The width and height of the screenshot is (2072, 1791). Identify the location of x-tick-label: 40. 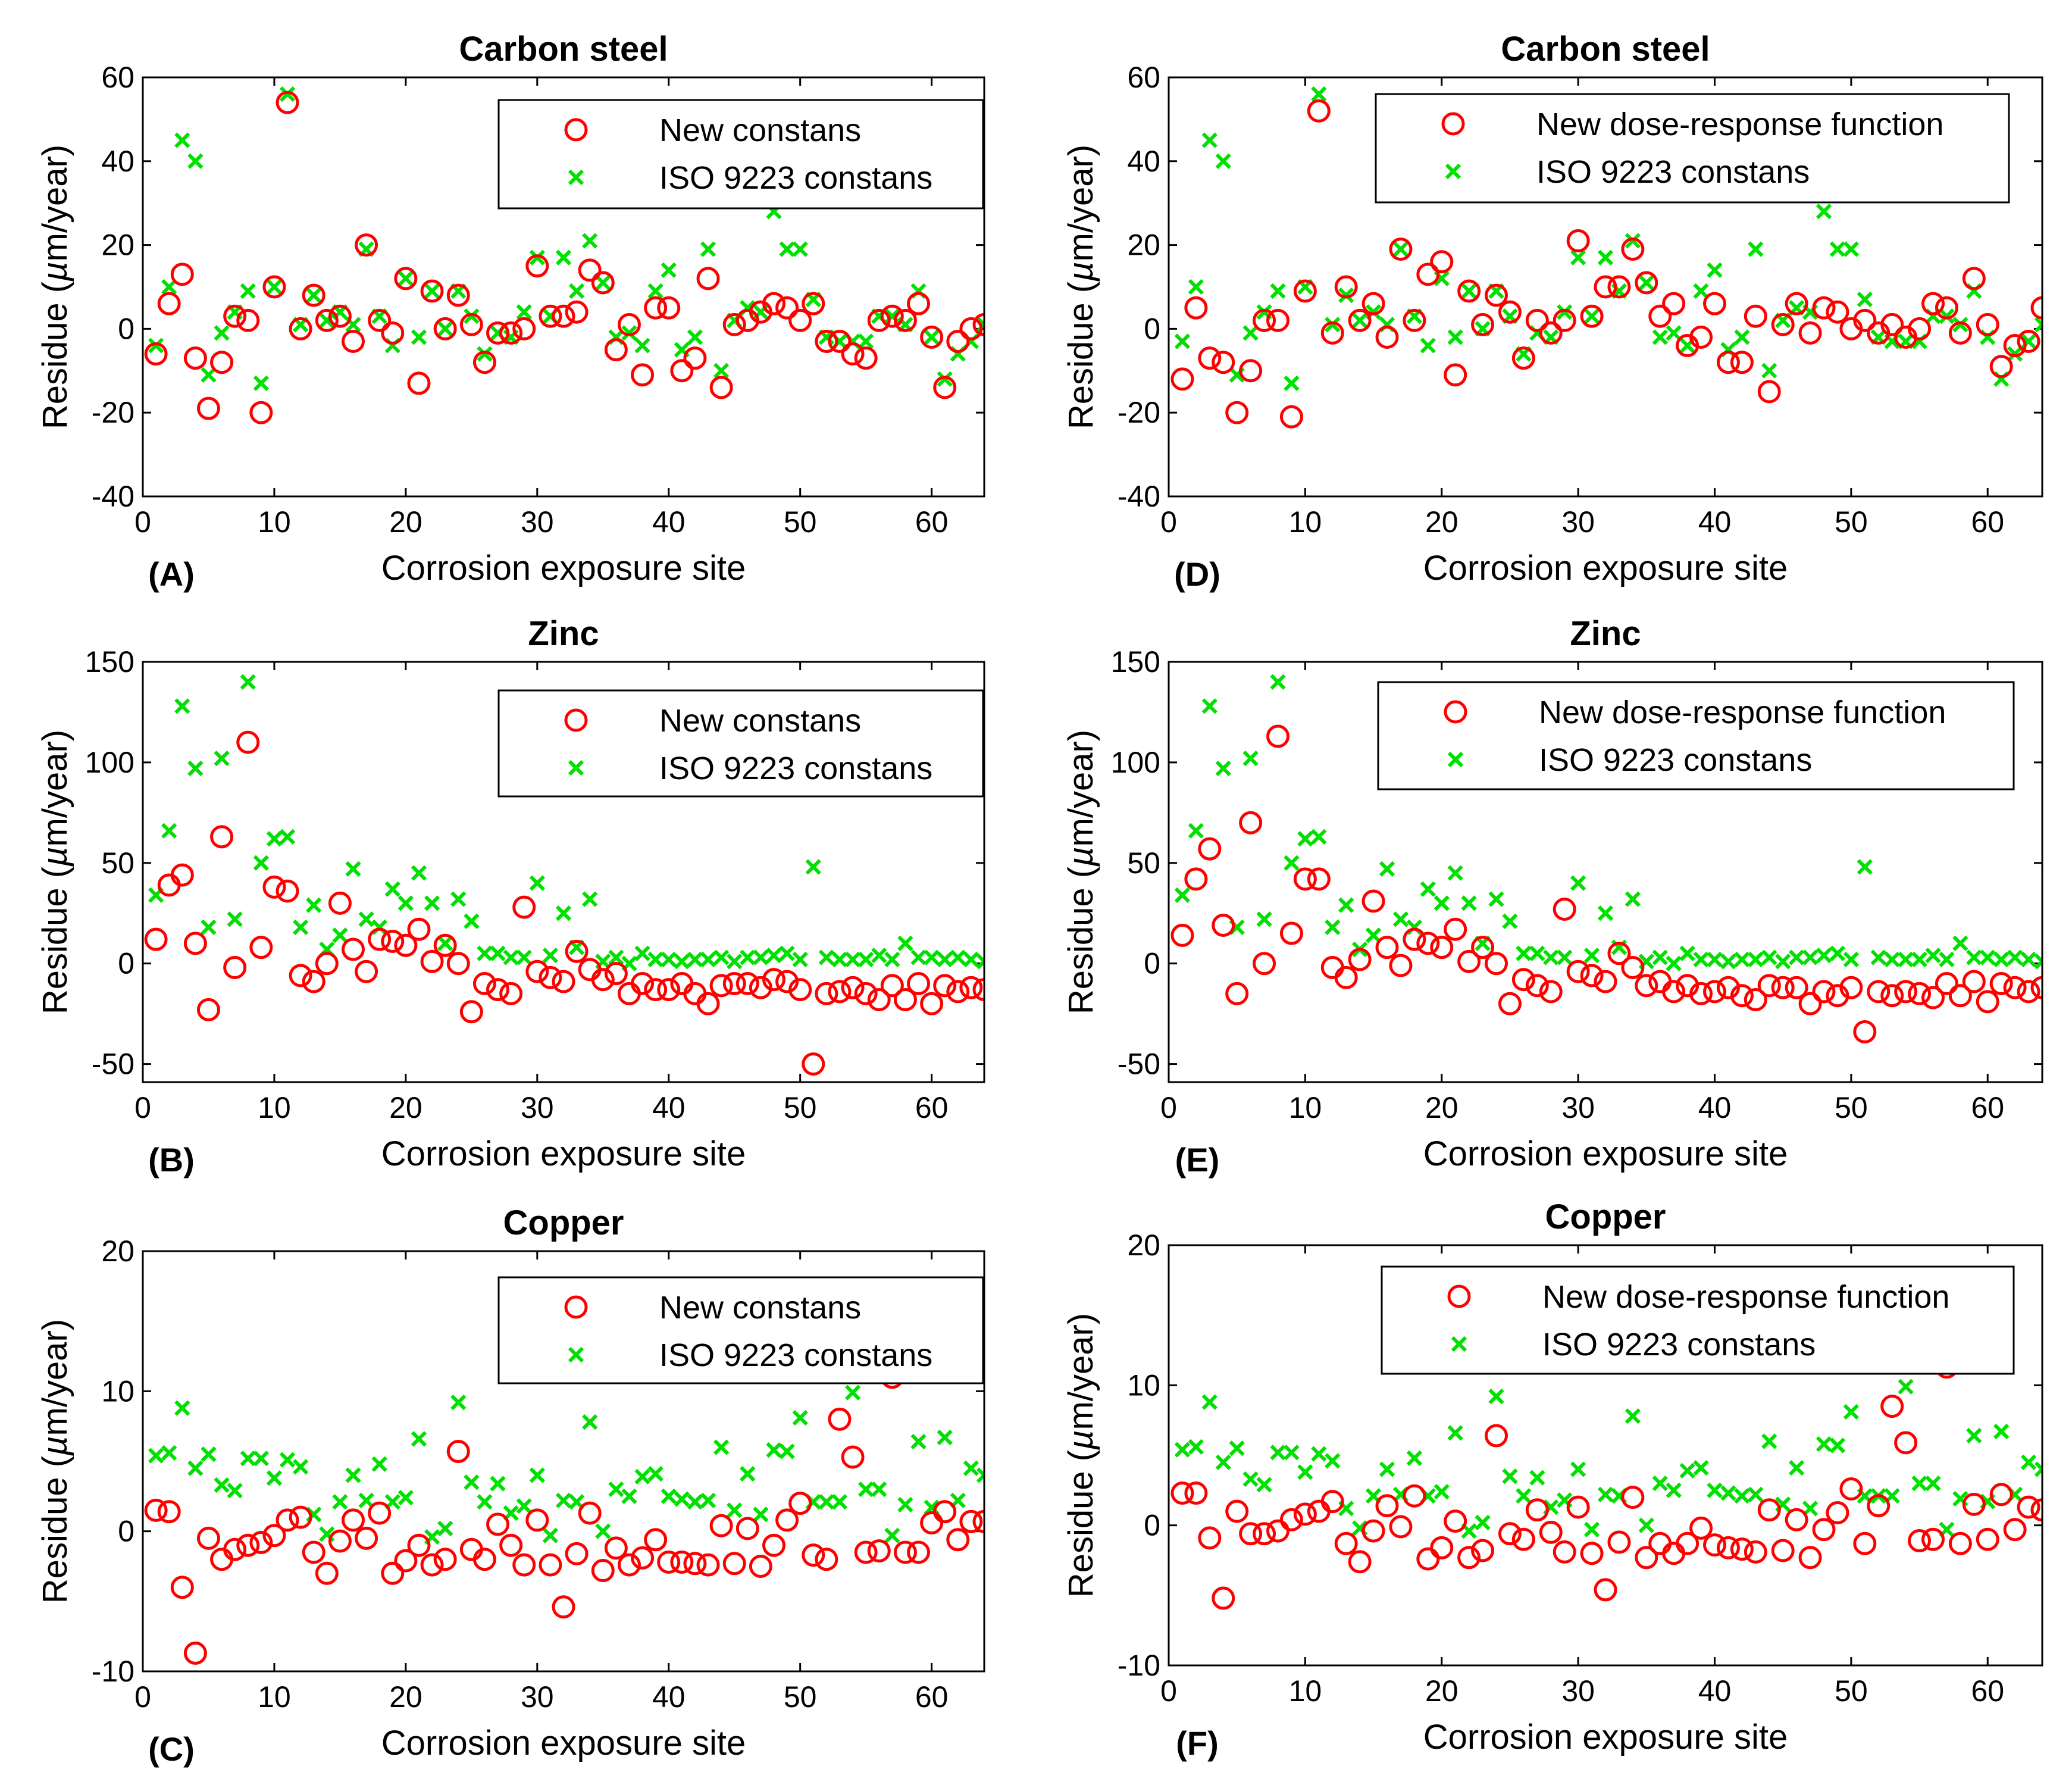
(1715, 1691).